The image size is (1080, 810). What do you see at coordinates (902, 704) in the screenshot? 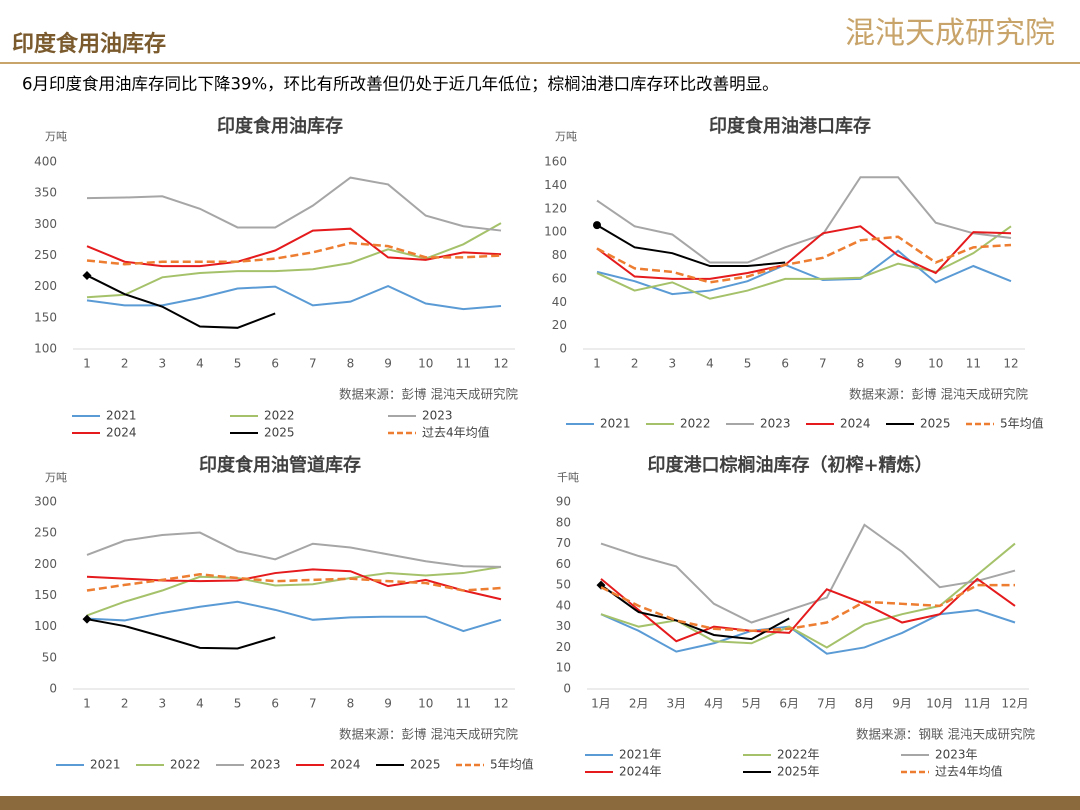
I see `x-tick-label: 9月` at bounding box center [902, 704].